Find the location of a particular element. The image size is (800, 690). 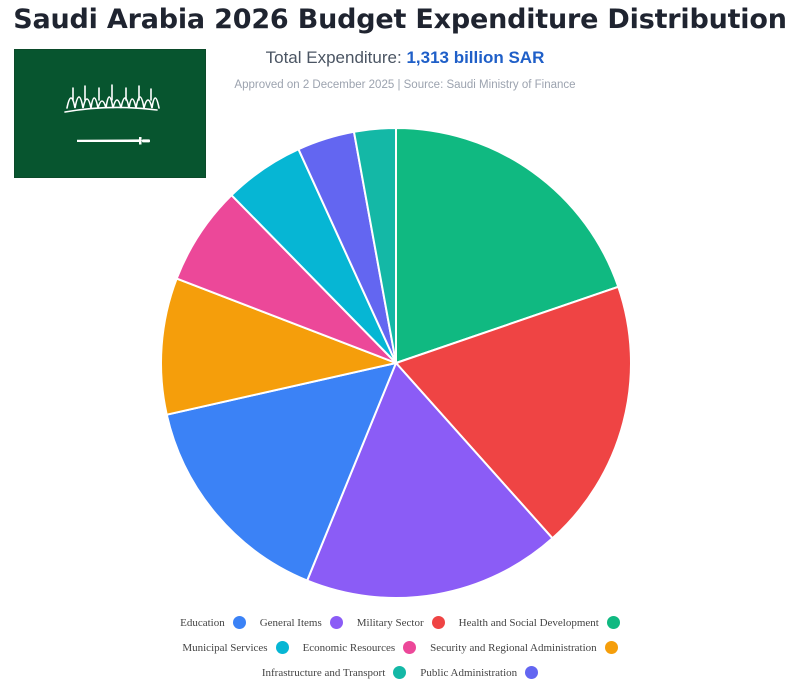

legend-label: Health and Social Development is located at coordinates (528, 622).